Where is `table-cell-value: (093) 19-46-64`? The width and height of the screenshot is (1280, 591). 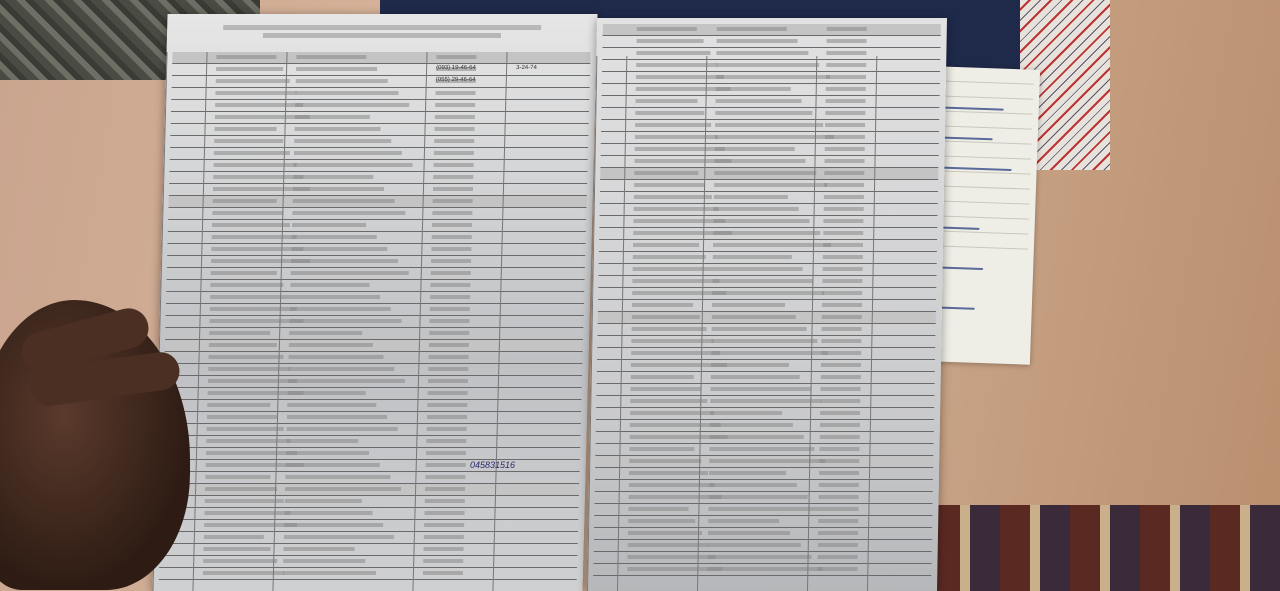 table-cell-value: (093) 19-46-64 is located at coordinates (456, 68).